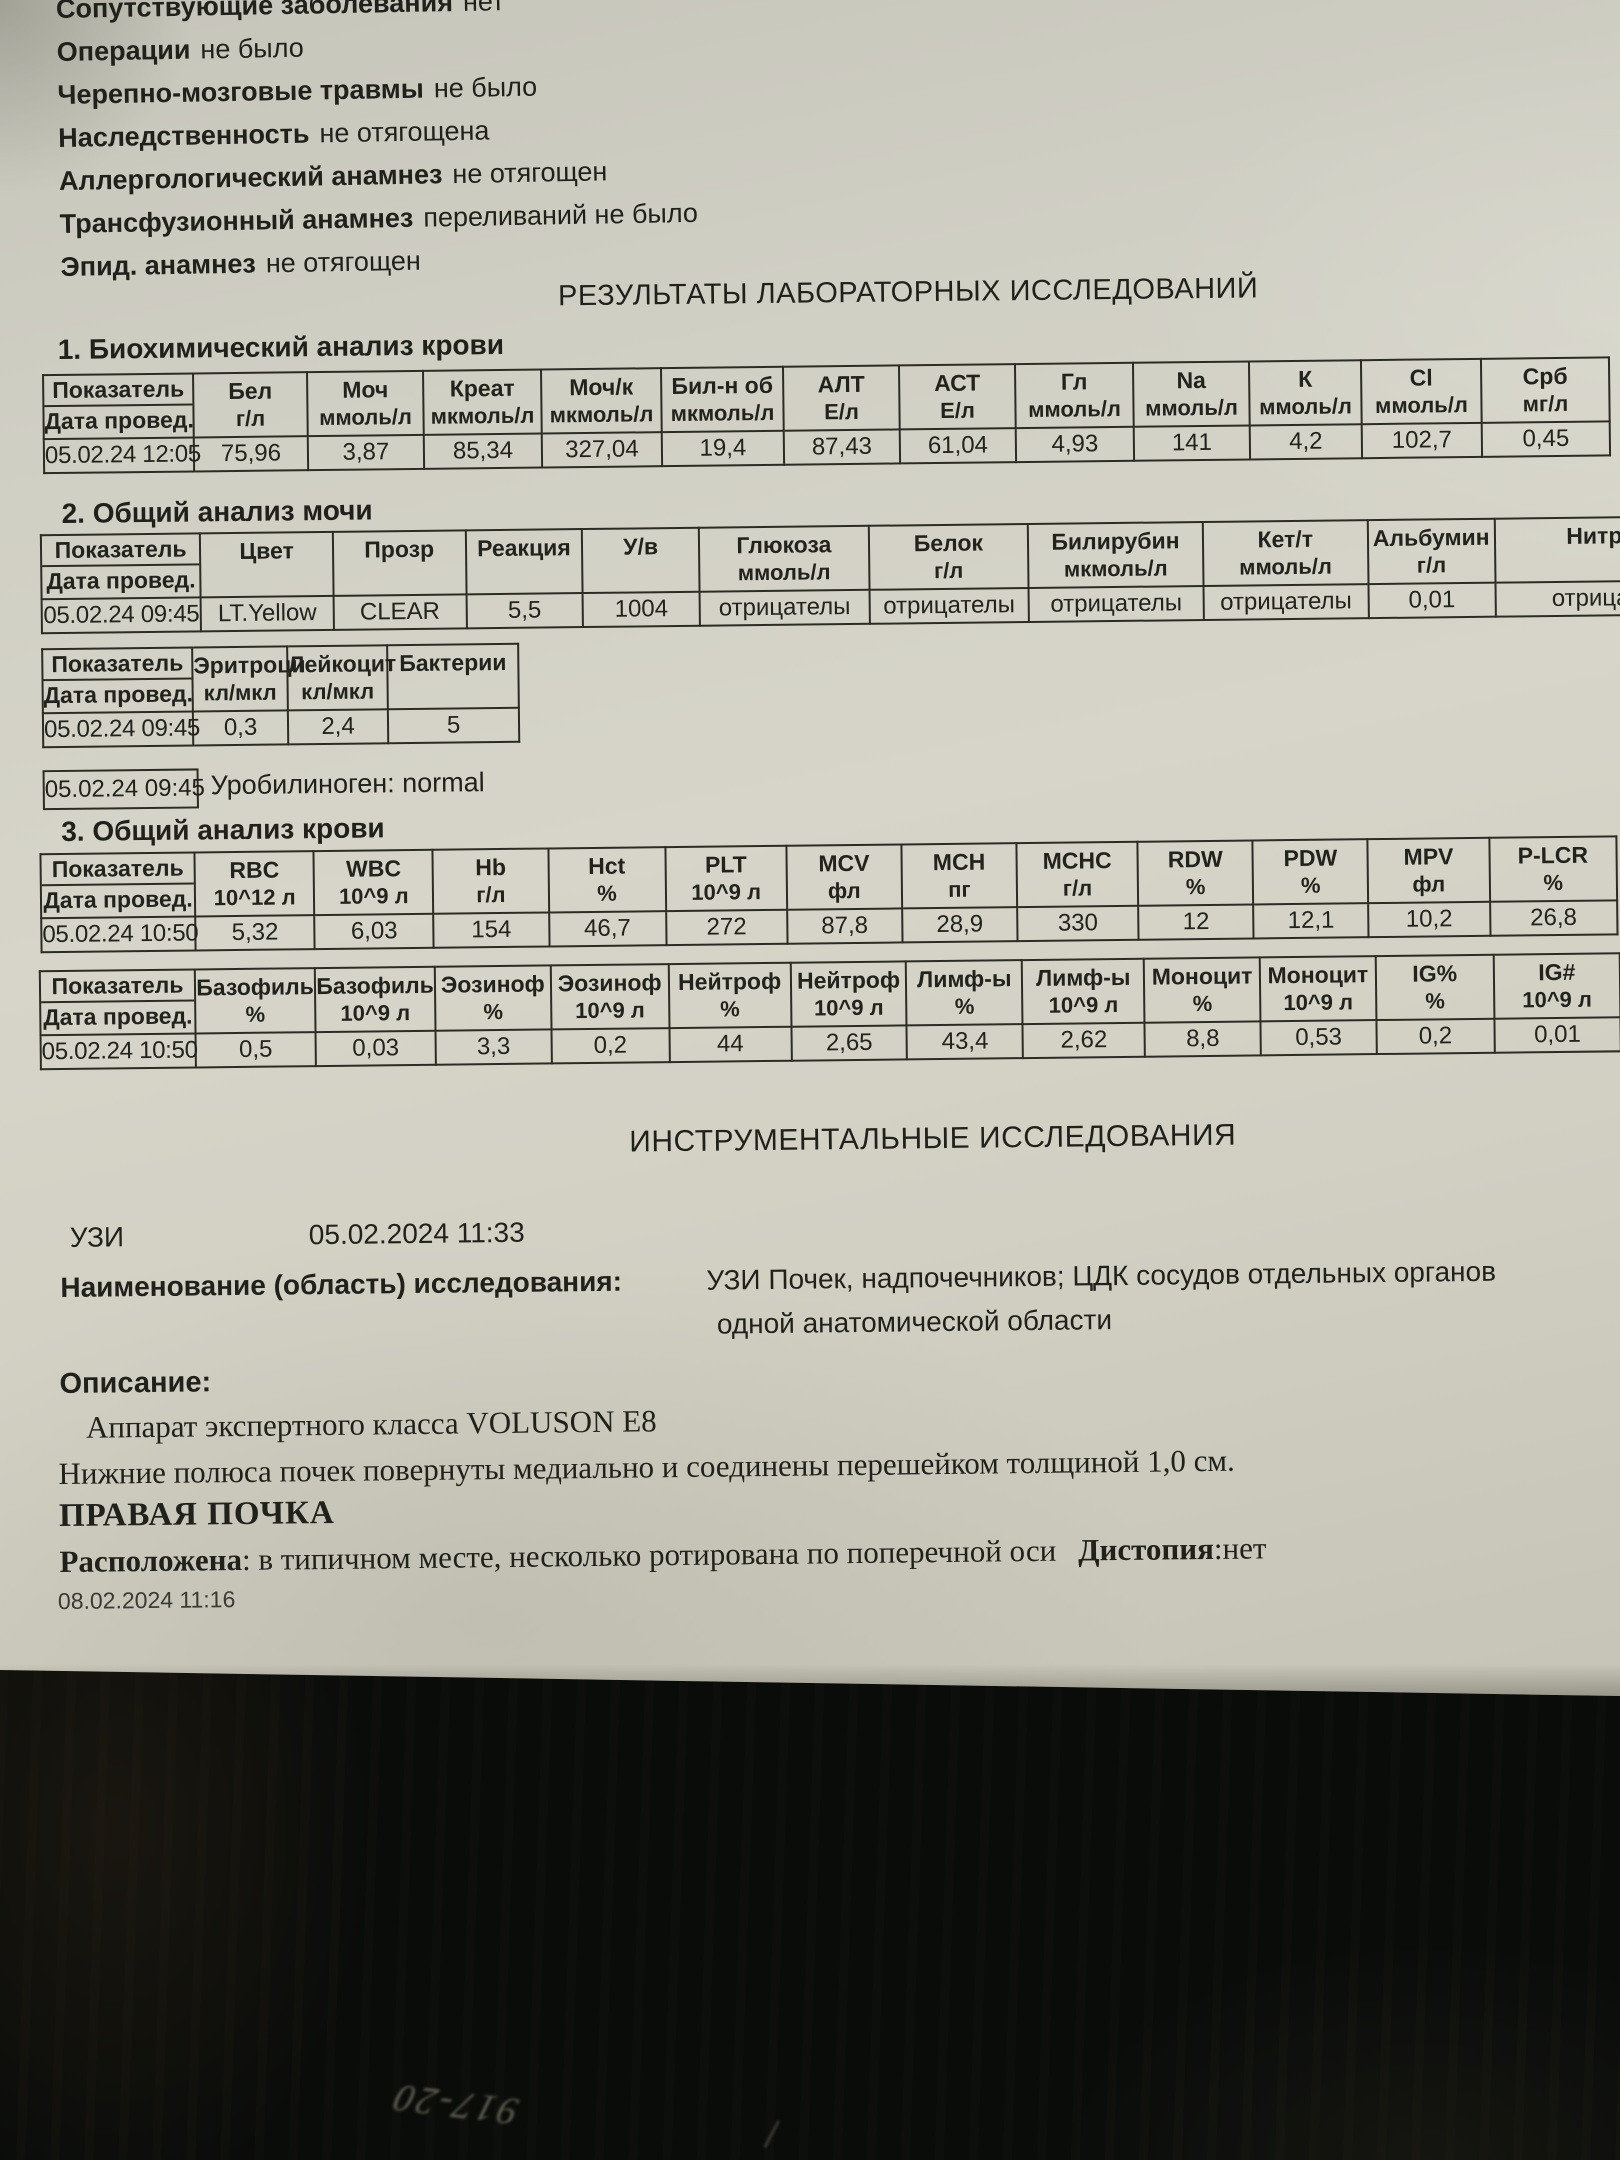 Image resolution: width=1620 pixels, height=2160 pixels. Describe the element at coordinates (254, 884) in the screenshot. I see `column-header-cell: RBC 10^12 л` at that location.